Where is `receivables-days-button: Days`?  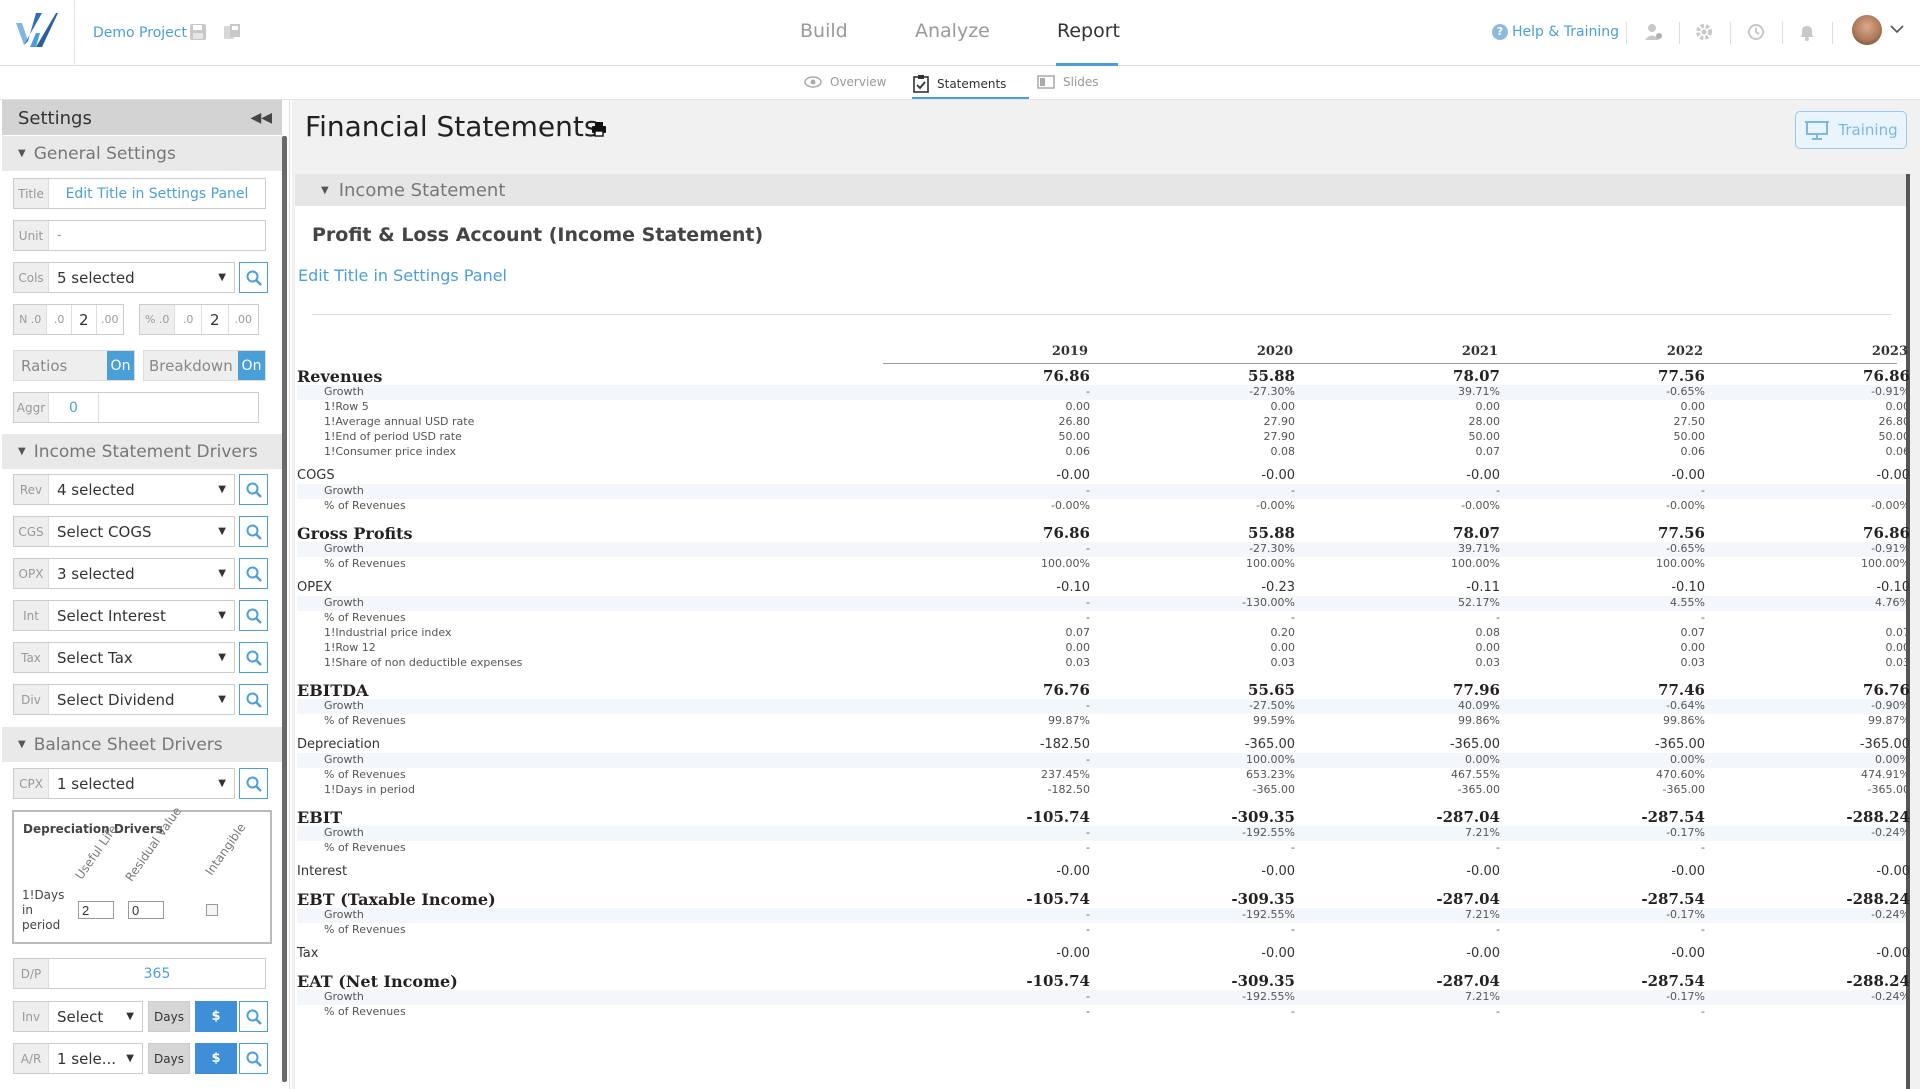 receivables-days-button: Days is located at coordinates (169, 1058).